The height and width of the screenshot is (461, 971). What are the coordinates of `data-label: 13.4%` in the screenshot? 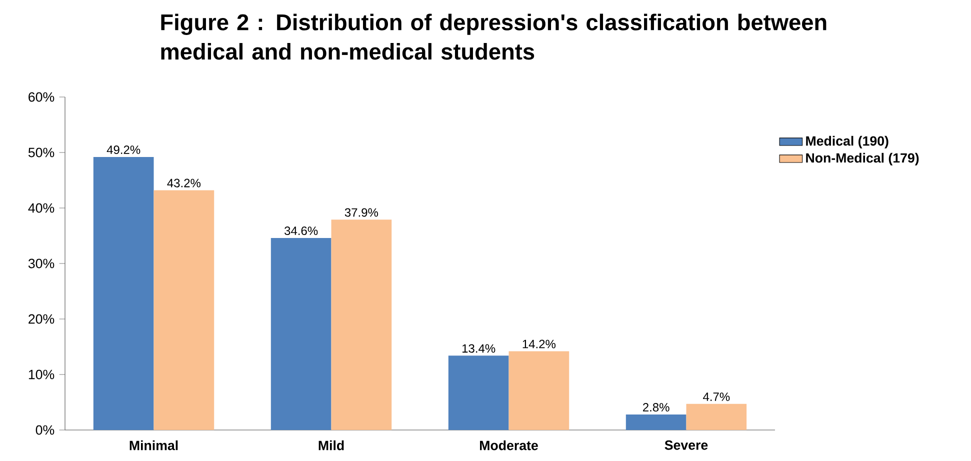 It's located at (479, 348).